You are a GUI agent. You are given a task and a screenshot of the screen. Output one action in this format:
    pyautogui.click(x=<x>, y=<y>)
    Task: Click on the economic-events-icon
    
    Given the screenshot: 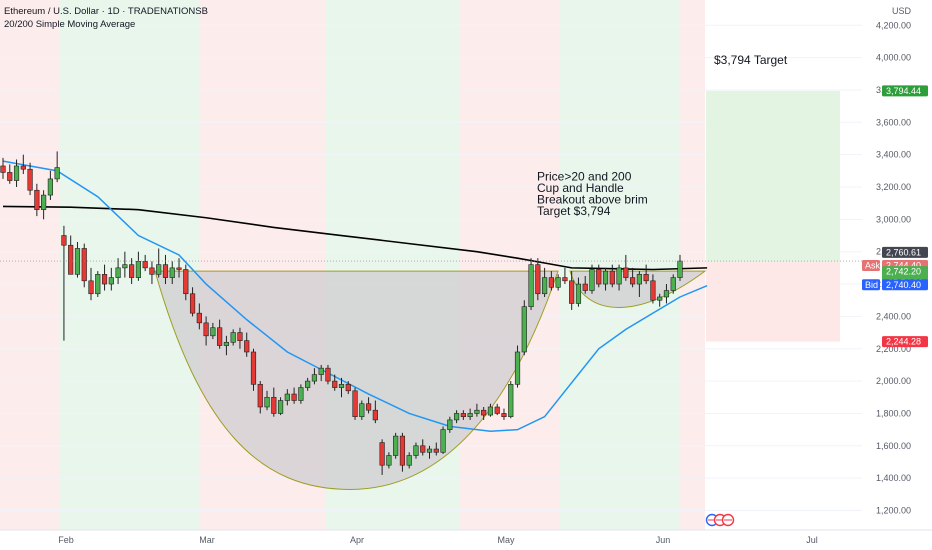 What is the action you would take?
    pyautogui.click(x=720, y=520)
    